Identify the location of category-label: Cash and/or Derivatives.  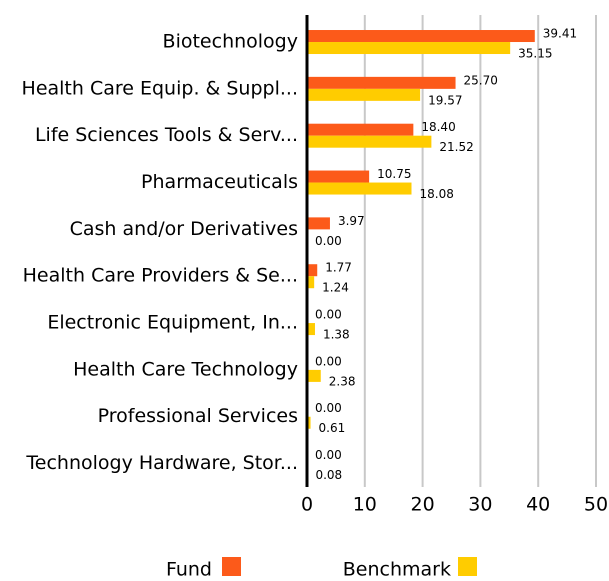
(184, 229).